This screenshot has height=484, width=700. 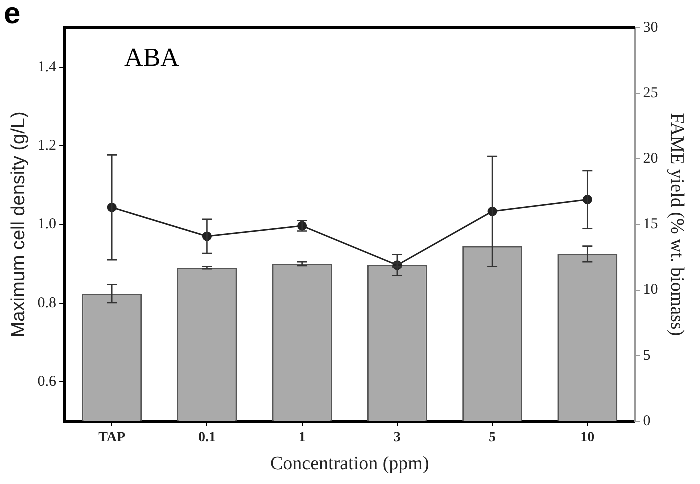 I want to click on y2-tick-label: 20, so click(x=650, y=159).